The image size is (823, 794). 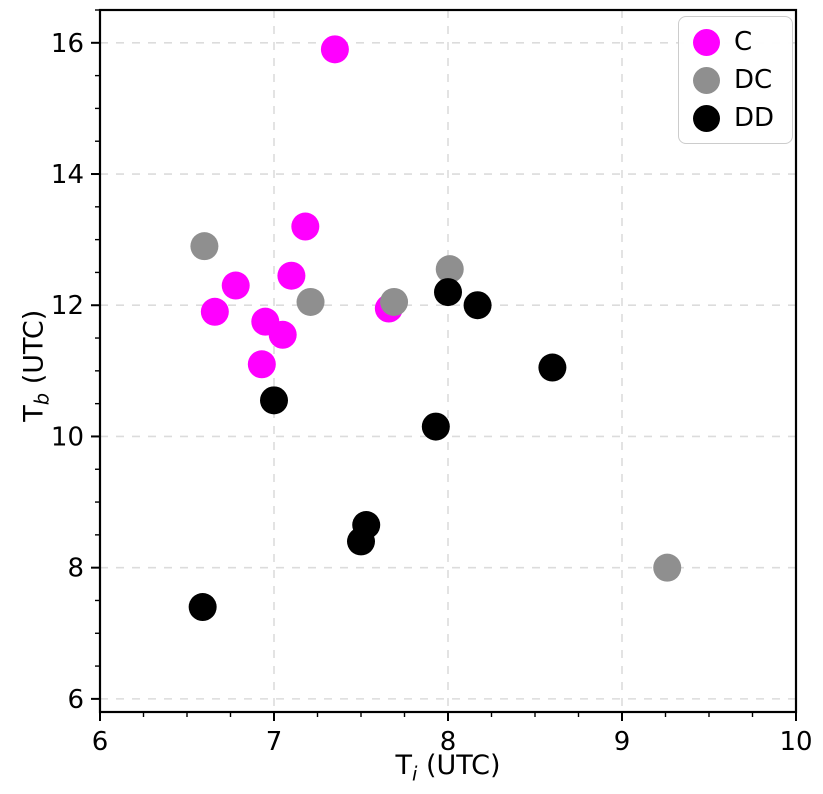 I want to click on x-axis-label-sub: i, so click(x=414, y=774).